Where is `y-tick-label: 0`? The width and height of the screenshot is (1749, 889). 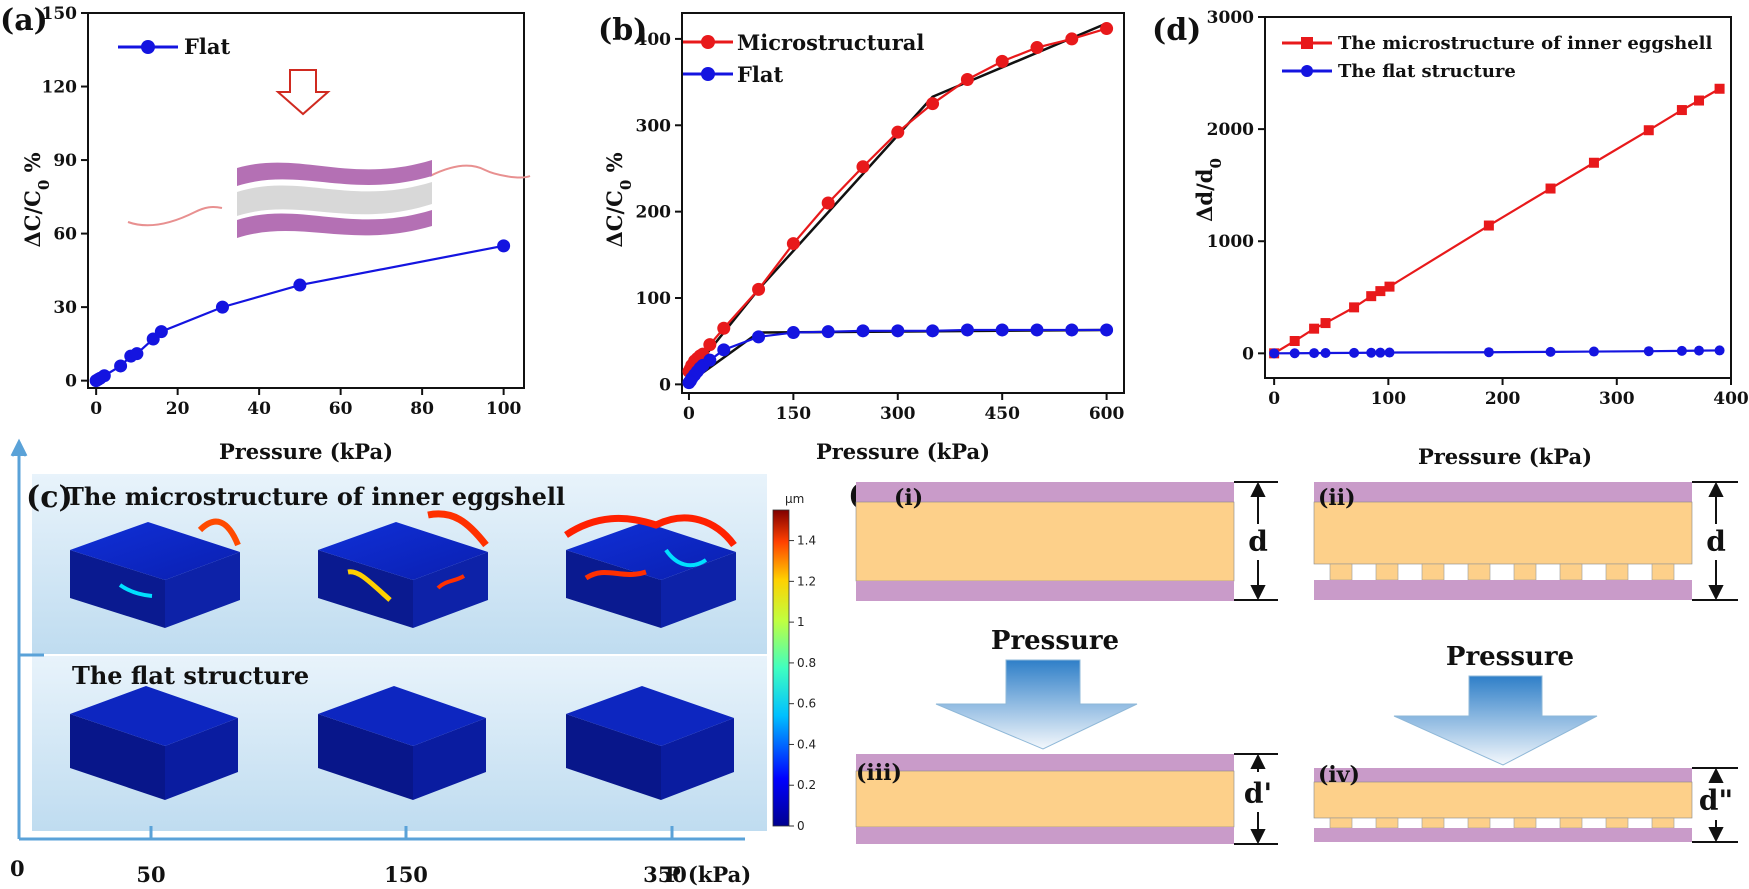 y-tick-label: 0 is located at coordinates (665, 385).